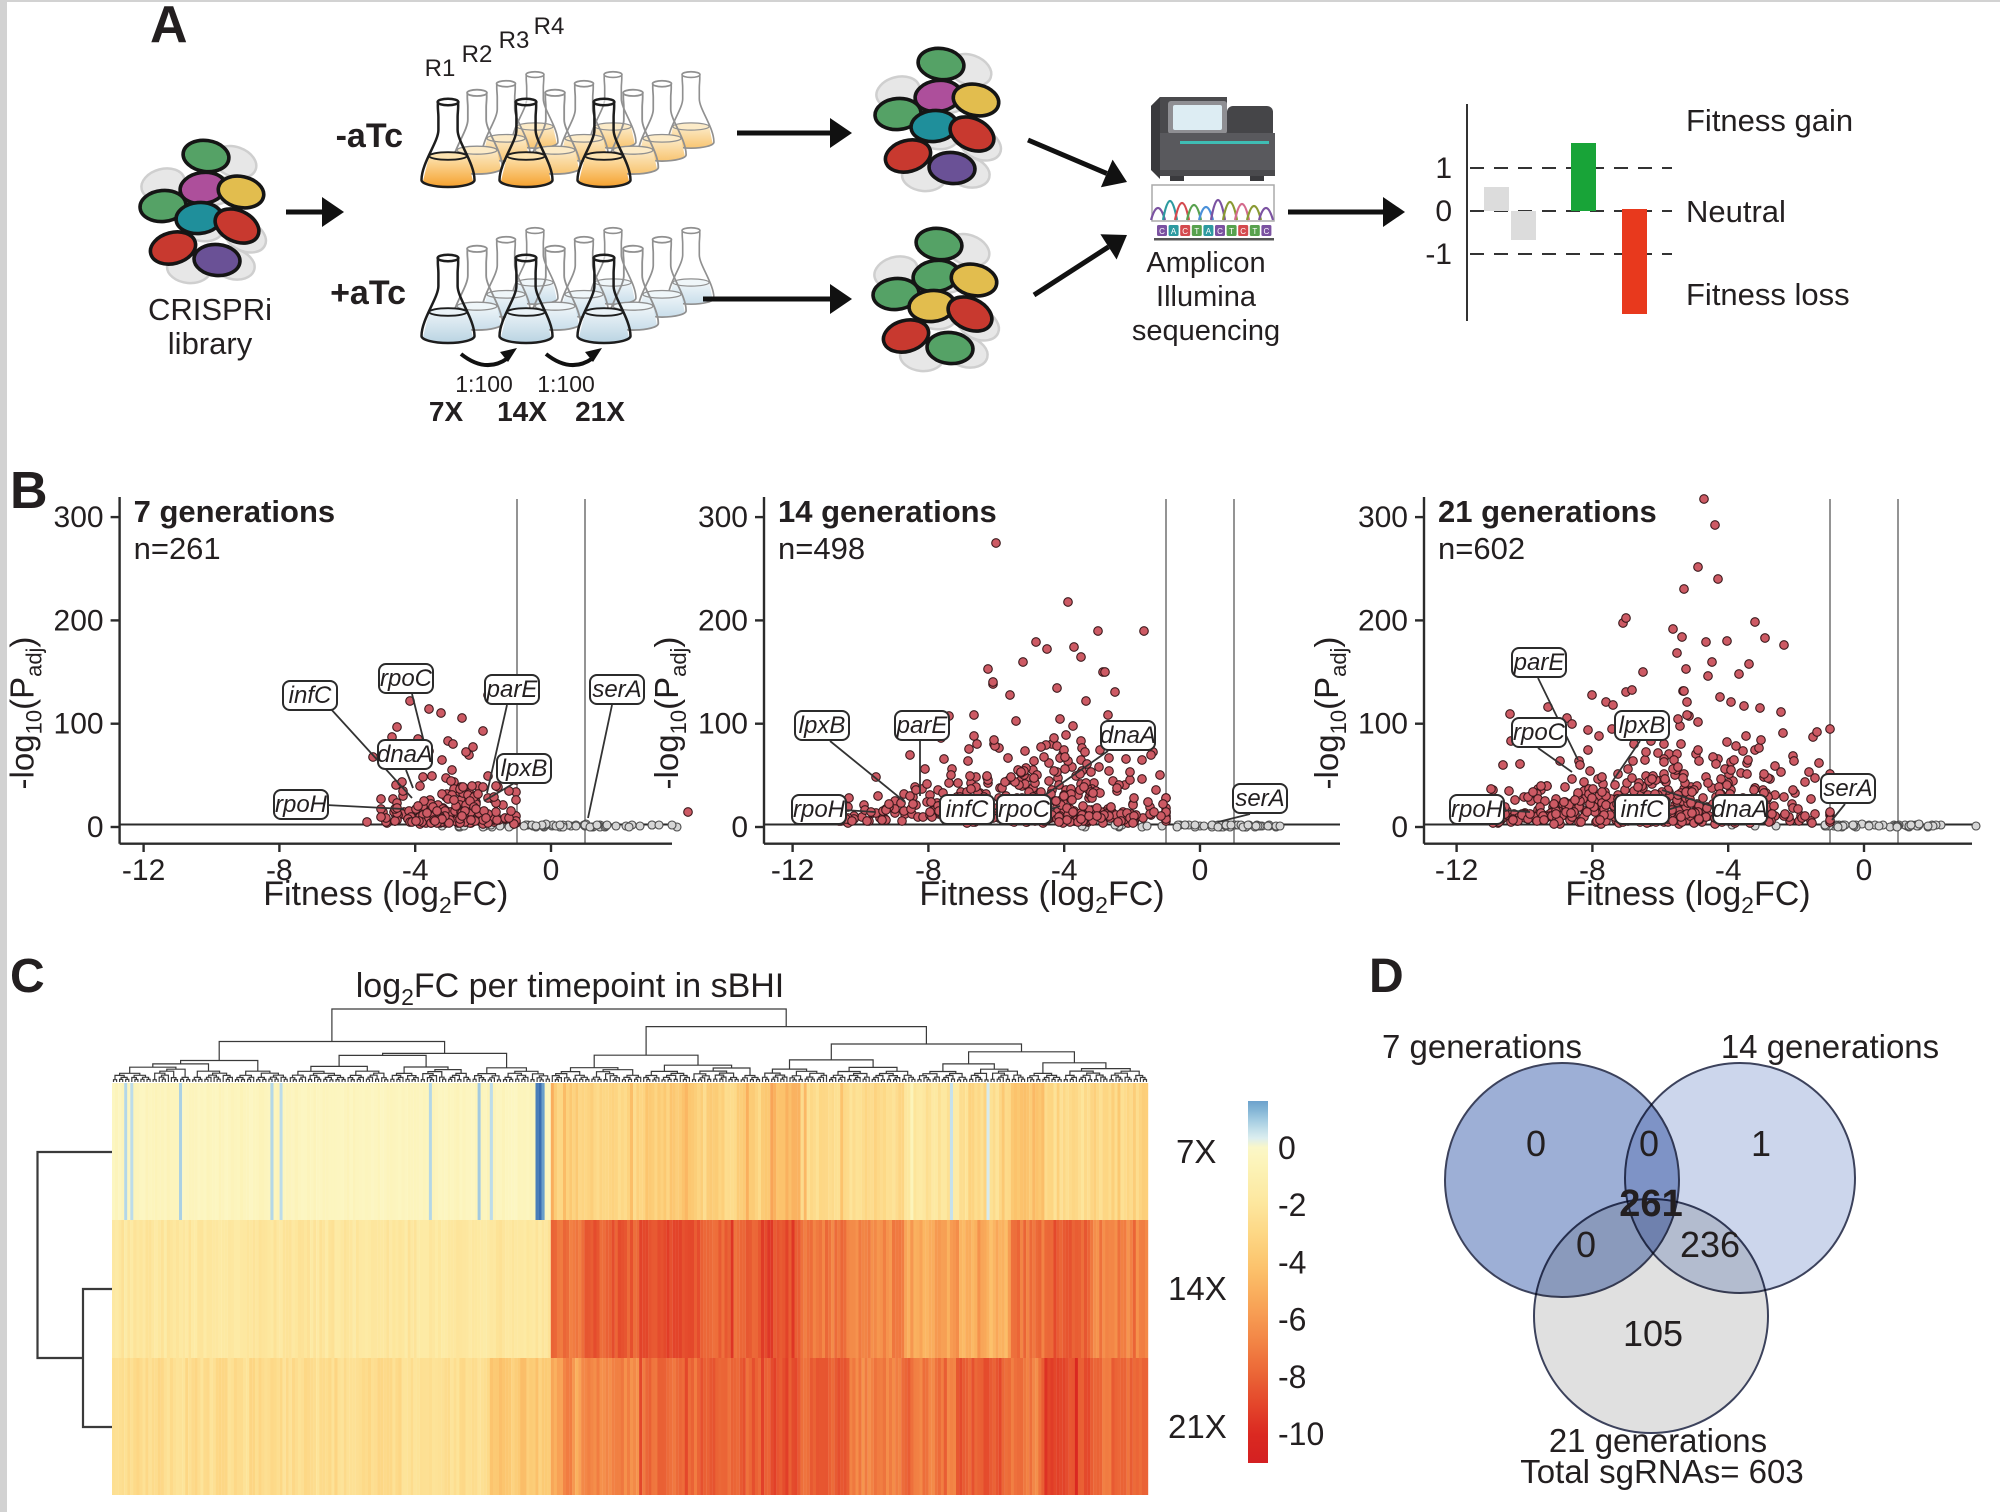 The height and width of the screenshot is (1512, 2000). What do you see at coordinates (1768, 294) in the screenshot?
I see `svg-text: Fitness loss` at bounding box center [1768, 294].